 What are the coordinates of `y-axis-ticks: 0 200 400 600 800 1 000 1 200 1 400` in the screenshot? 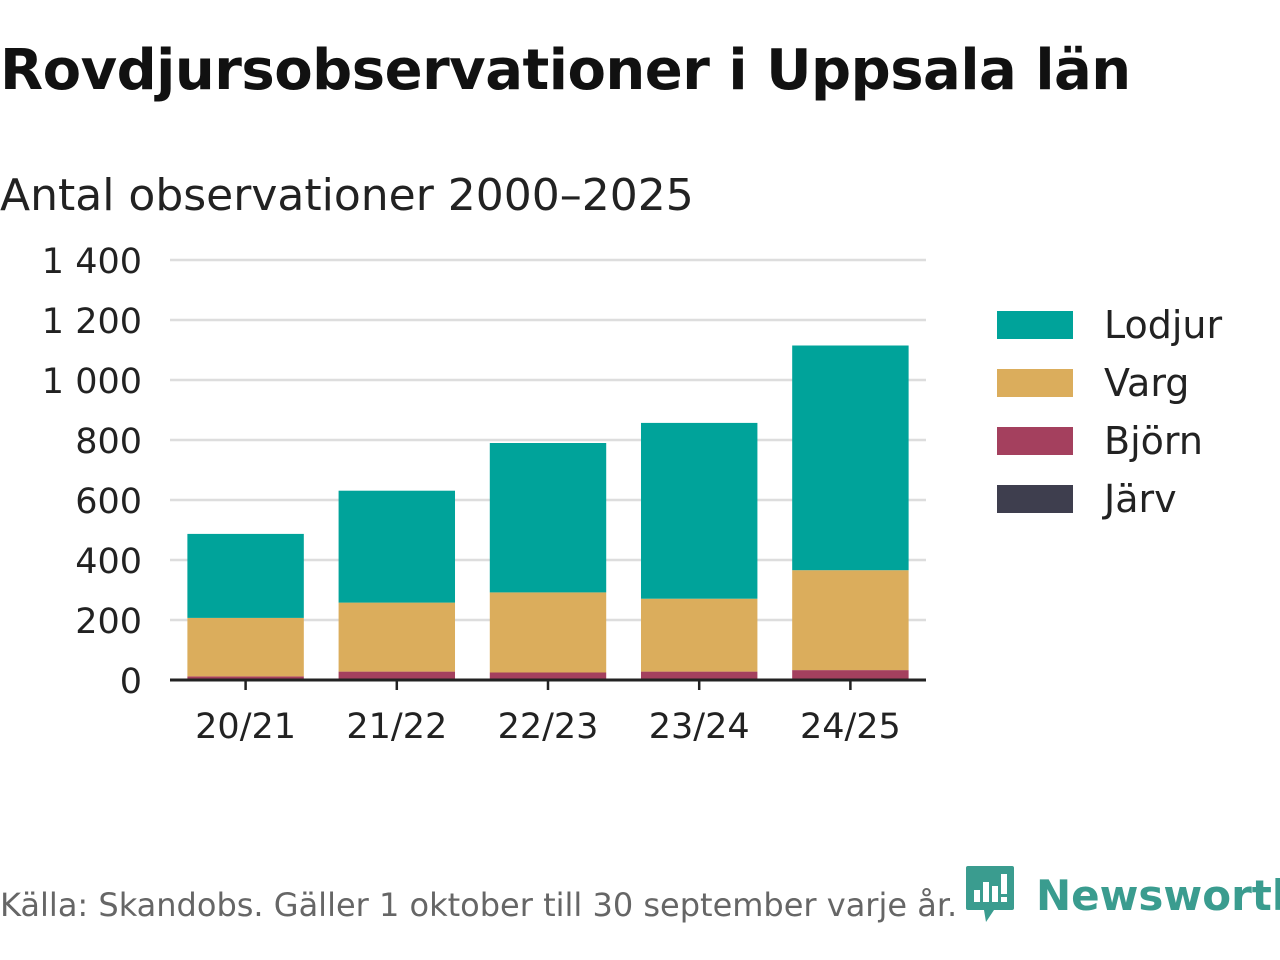 It's located at (92, 472).